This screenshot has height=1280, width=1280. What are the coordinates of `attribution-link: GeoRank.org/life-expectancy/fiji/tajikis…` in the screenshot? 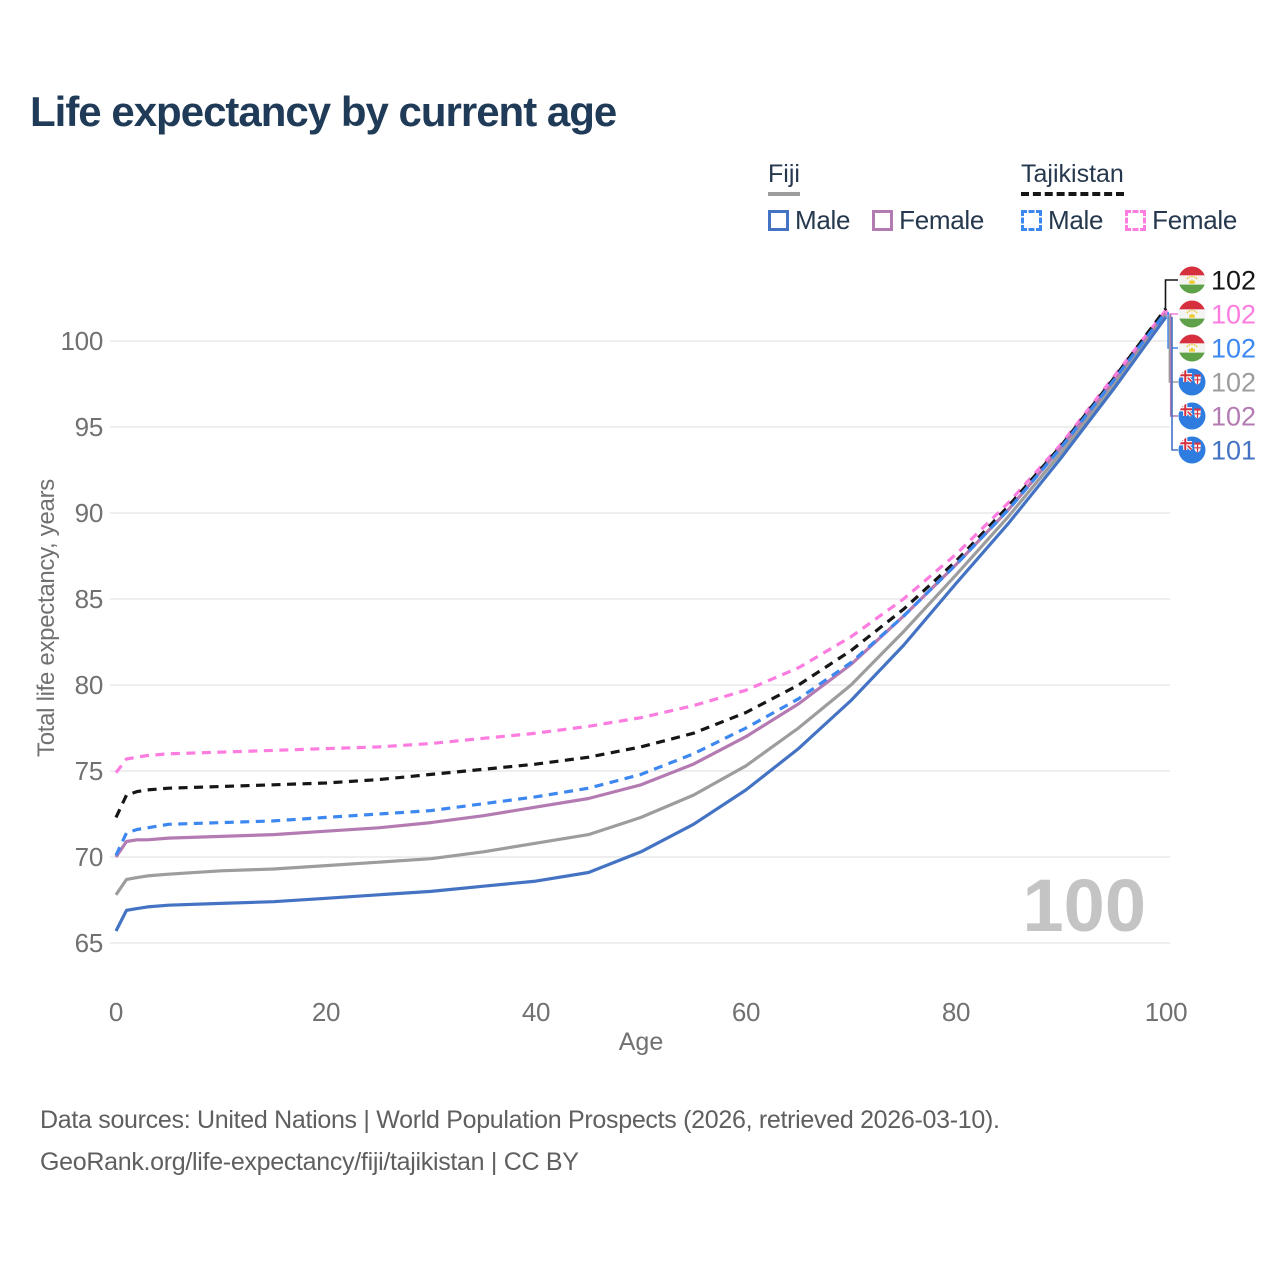 It's located at (309, 1162).